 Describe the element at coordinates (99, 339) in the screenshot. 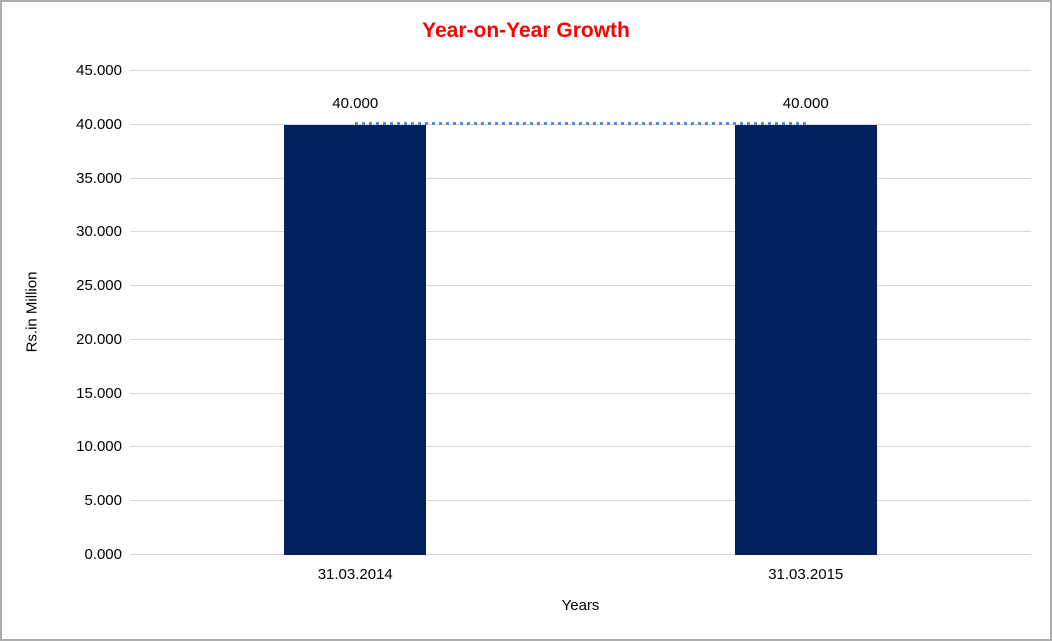

I see `y-axis-tick-label: 20.000` at that location.